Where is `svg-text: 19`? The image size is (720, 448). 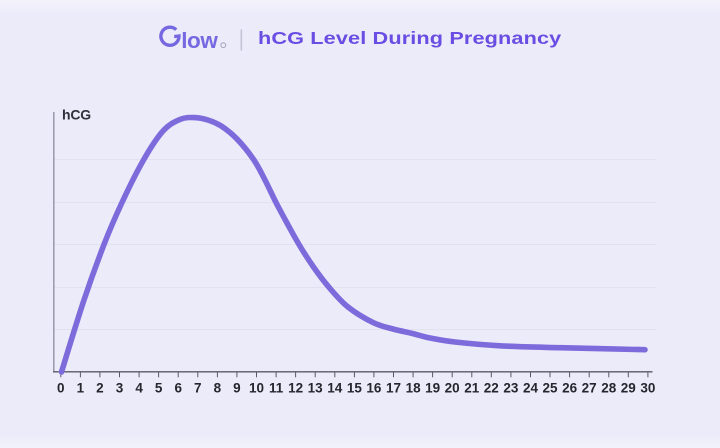
svg-text: 19 is located at coordinates (432, 388).